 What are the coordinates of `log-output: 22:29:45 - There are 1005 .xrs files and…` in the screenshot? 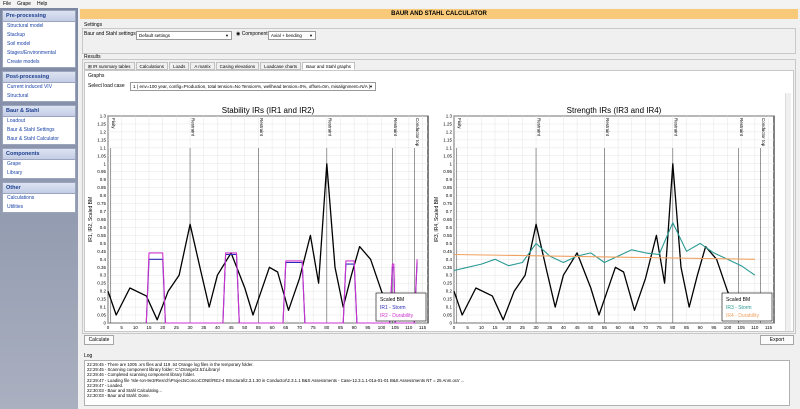 It's located at (437, 383).